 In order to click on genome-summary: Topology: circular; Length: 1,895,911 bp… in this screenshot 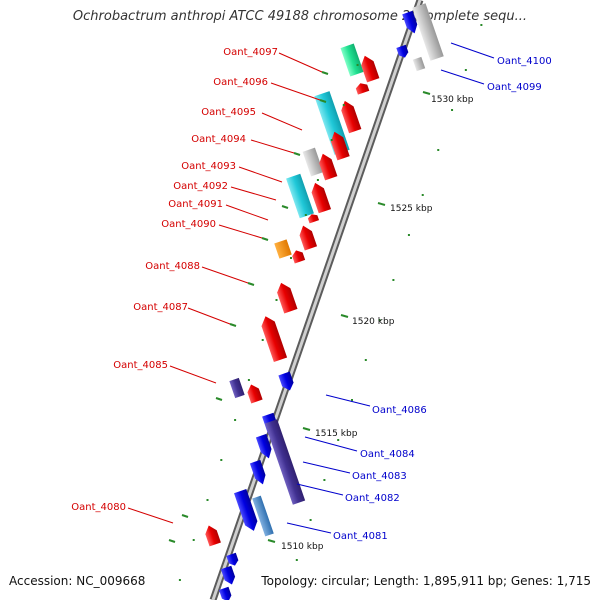, I will do `click(426, 581)`.